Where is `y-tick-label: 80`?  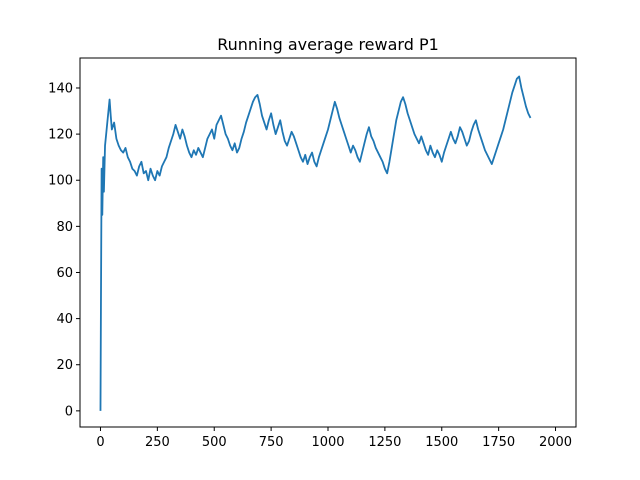 y-tick-label: 80 is located at coordinates (64, 227).